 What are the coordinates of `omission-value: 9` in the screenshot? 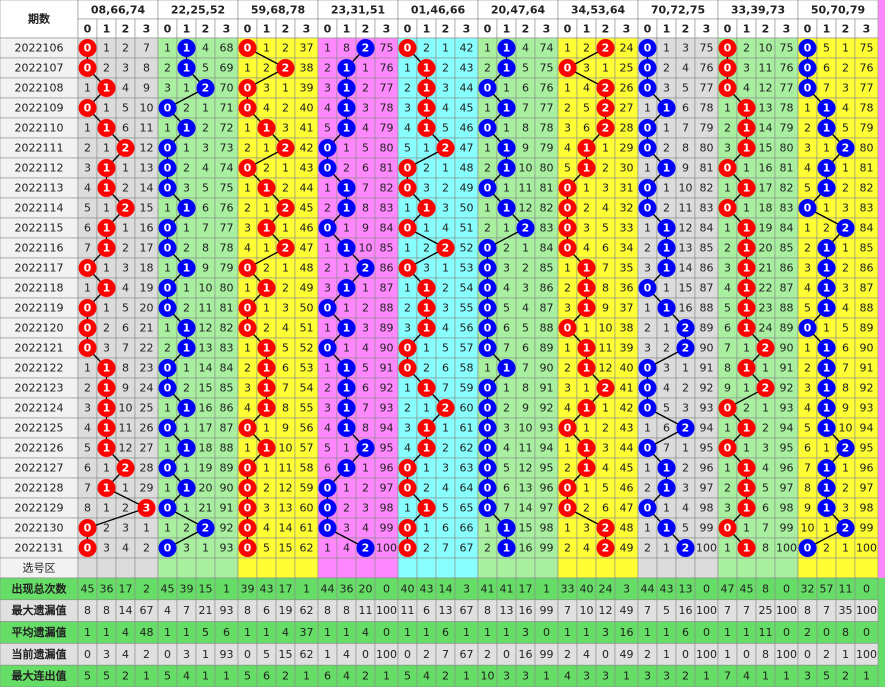 It's located at (727, 388).